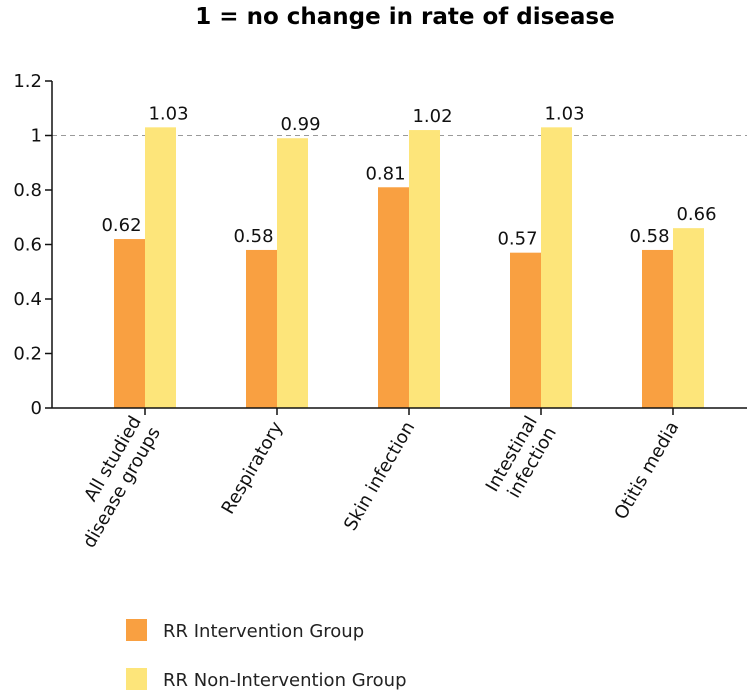 This screenshot has width=747, height=695. Describe the element at coordinates (285, 680) in the screenshot. I see `legend-label: RR Non-Intervention Group` at that location.